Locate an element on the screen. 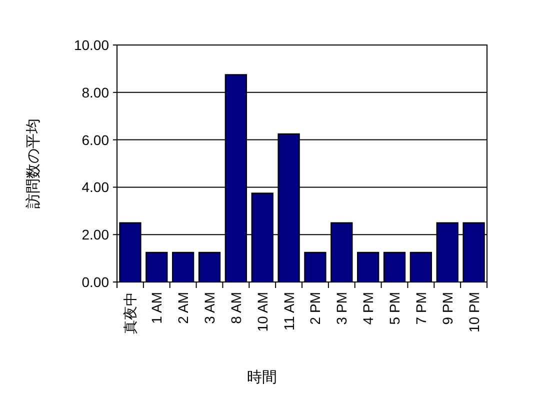 The image size is (548, 398). x-tick-label: 4 PM is located at coordinates (368, 308).